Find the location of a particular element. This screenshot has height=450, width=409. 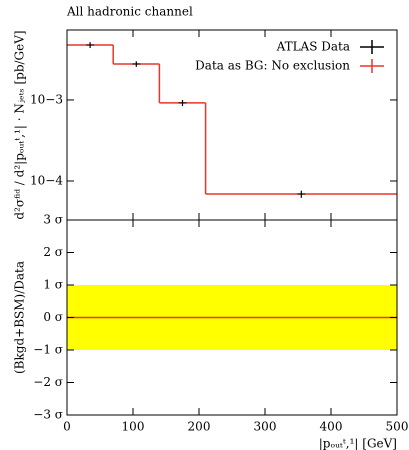

legend-label: Data as BG: No exclusion is located at coordinates (272, 66).